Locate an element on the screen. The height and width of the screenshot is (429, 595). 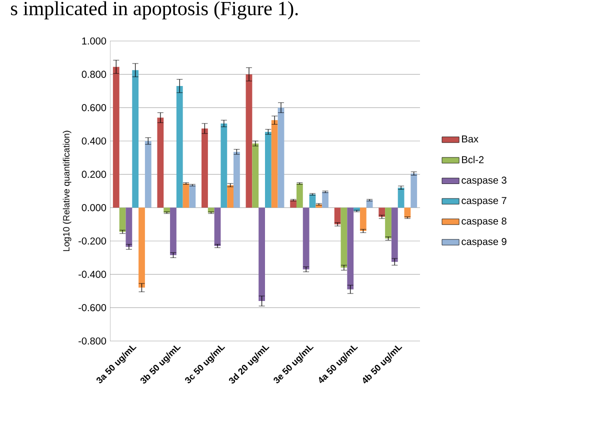
y-tick-label: -0.600 is located at coordinates (92, 308).